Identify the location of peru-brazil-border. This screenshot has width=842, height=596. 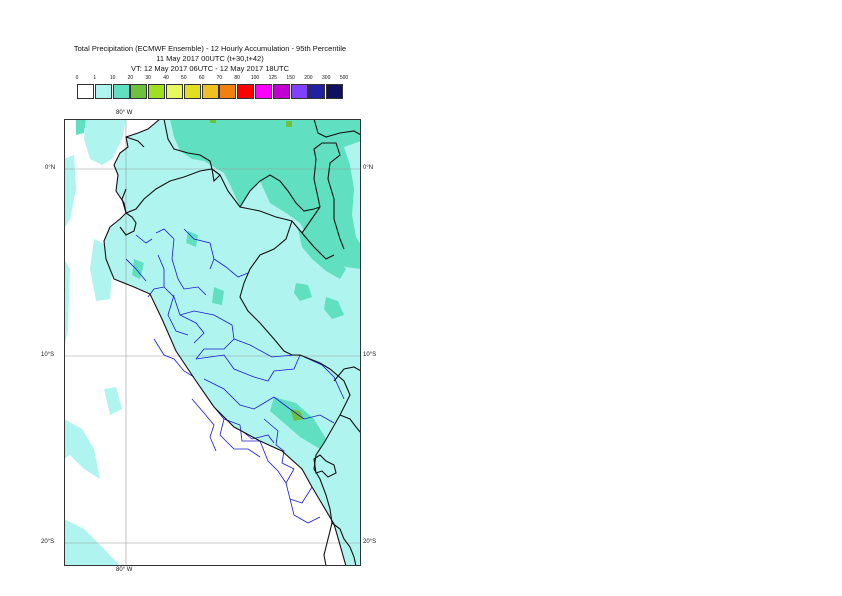
(280, 281).